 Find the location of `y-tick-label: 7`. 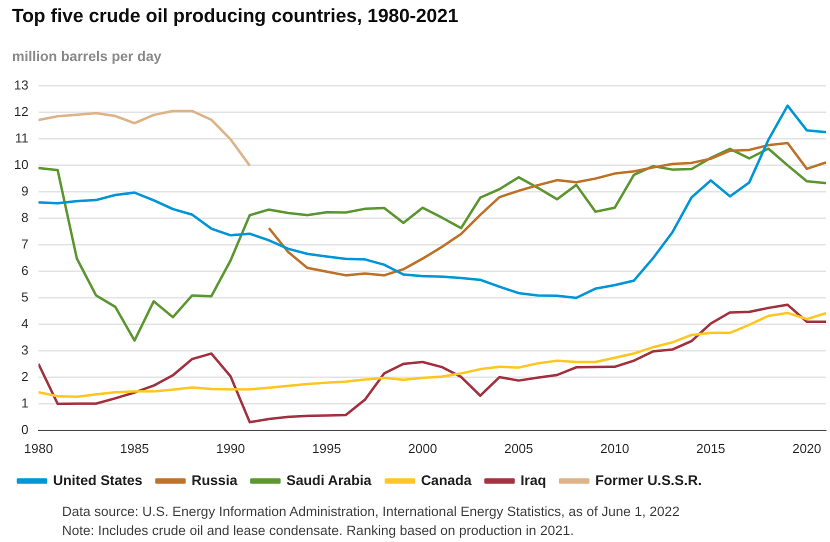

y-tick-label: 7 is located at coordinates (24, 244).